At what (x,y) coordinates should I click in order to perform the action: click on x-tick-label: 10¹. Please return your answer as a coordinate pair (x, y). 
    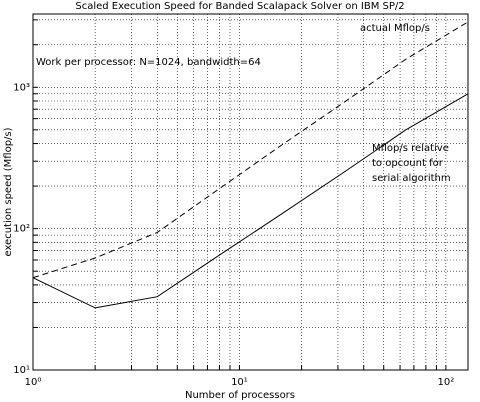
    Looking at the image, I should click on (239, 382).